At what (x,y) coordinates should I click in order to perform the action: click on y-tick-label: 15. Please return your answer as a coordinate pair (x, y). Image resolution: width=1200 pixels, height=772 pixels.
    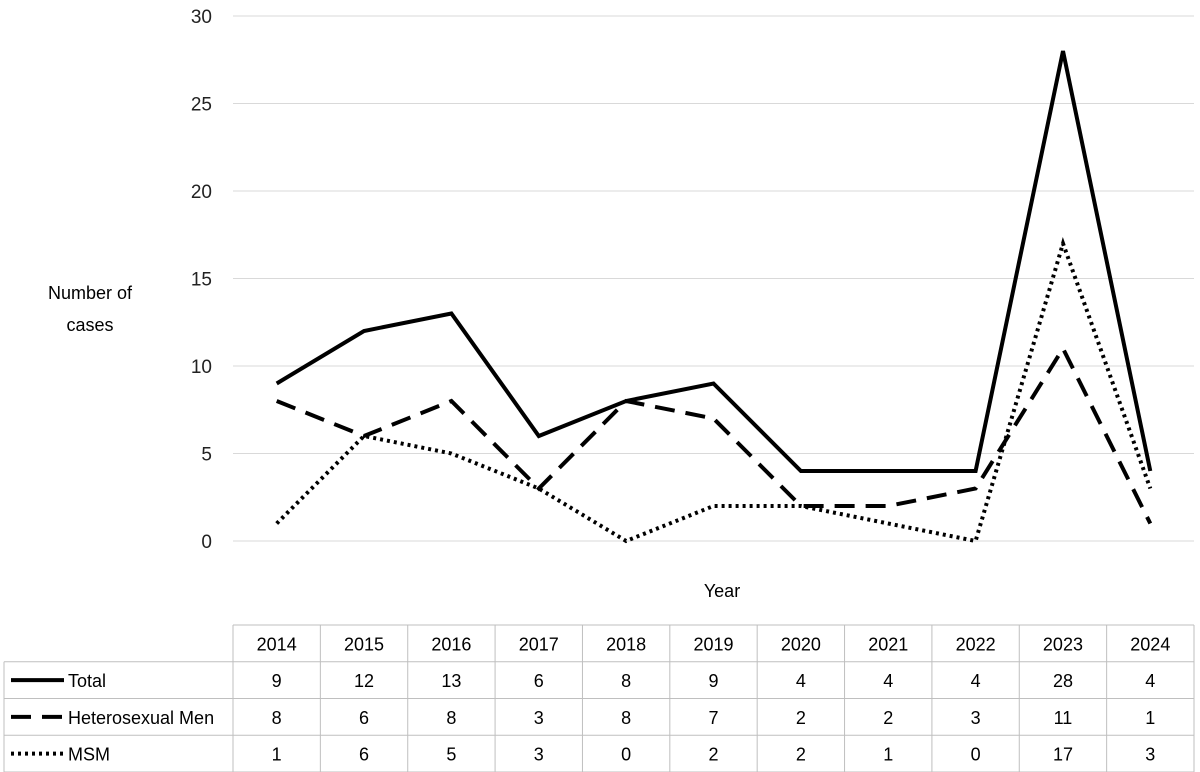
    Looking at the image, I should click on (201, 280).